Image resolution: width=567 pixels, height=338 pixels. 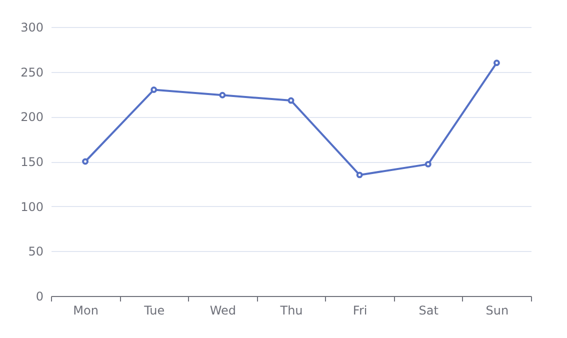 What do you see at coordinates (32, 207) in the screenshot?
I see `y-tick-label: 100` at bounding box center [32, 207].